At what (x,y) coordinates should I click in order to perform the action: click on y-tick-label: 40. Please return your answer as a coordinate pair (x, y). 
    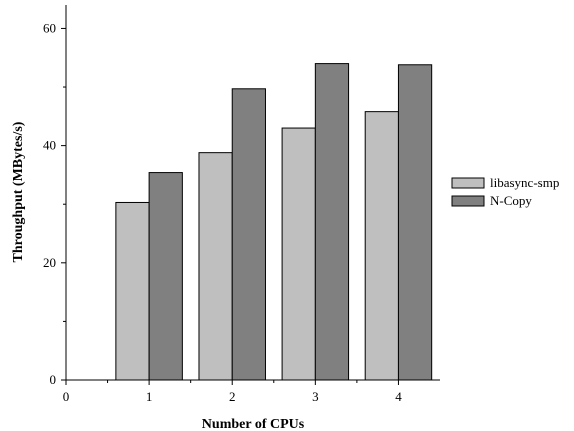
    Looking at the image, I should click on (49, 145).